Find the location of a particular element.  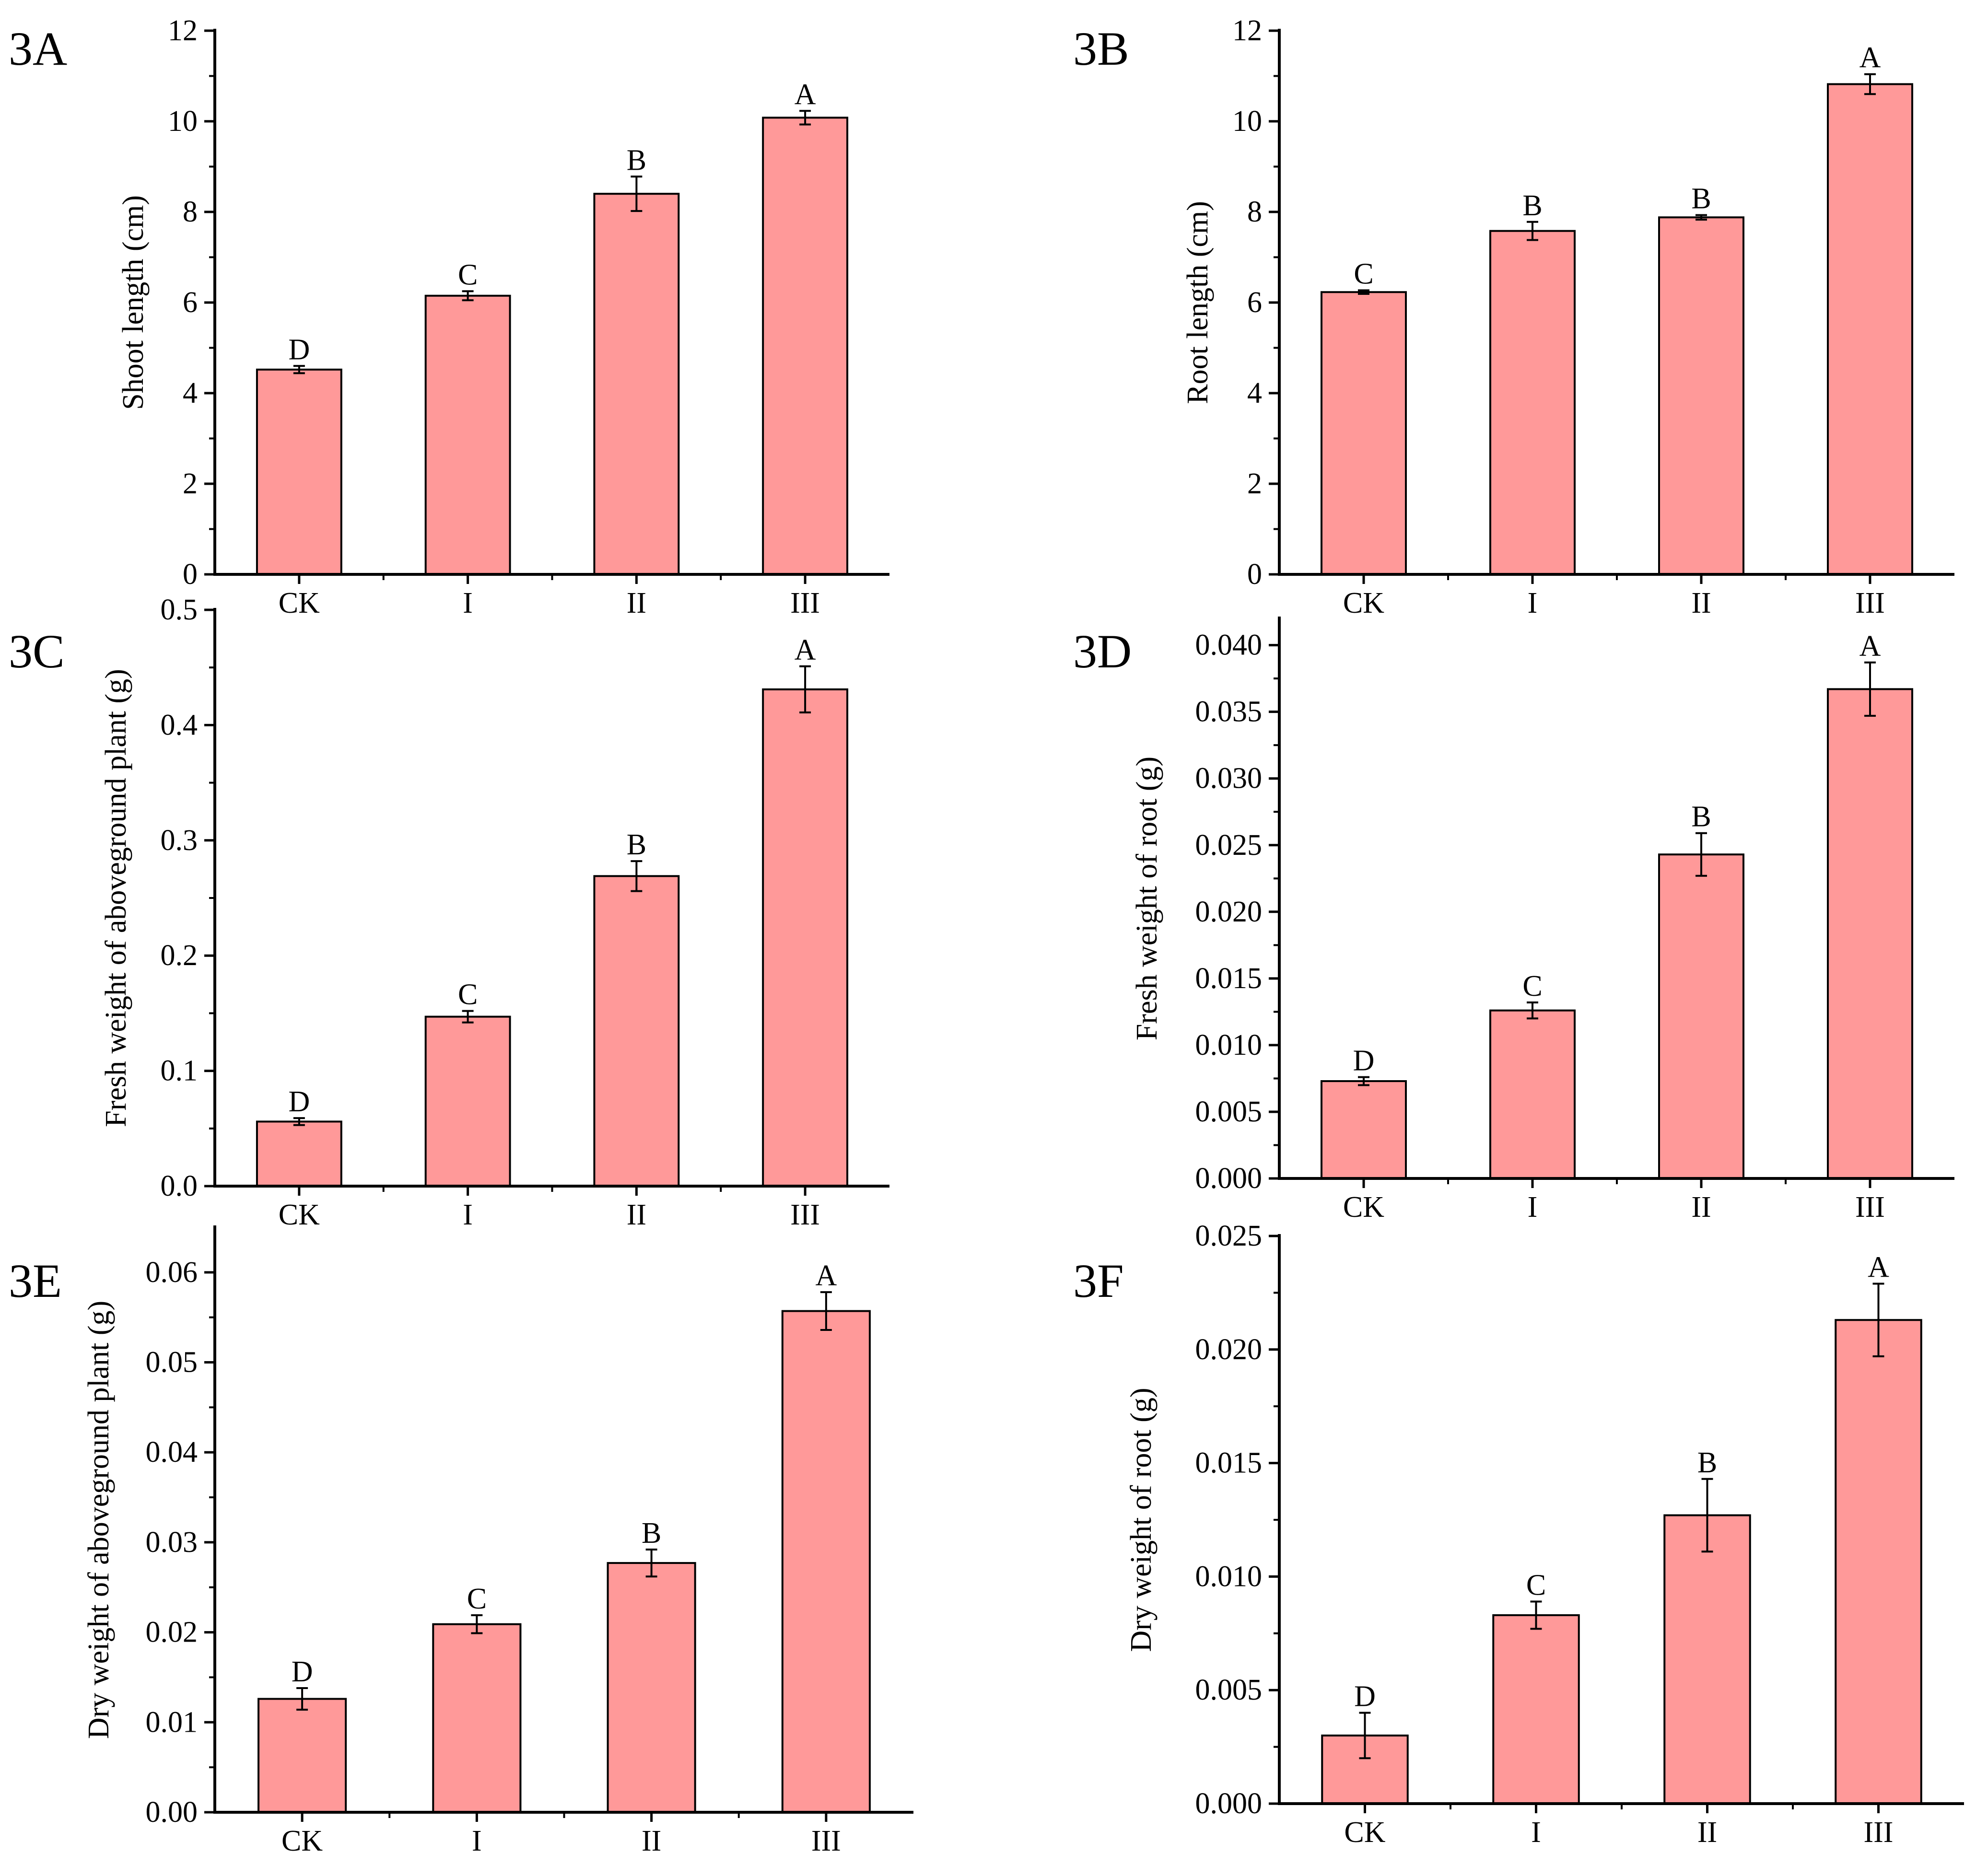

y-tick-label: 0.030 is located at coordinates (1229, 779).